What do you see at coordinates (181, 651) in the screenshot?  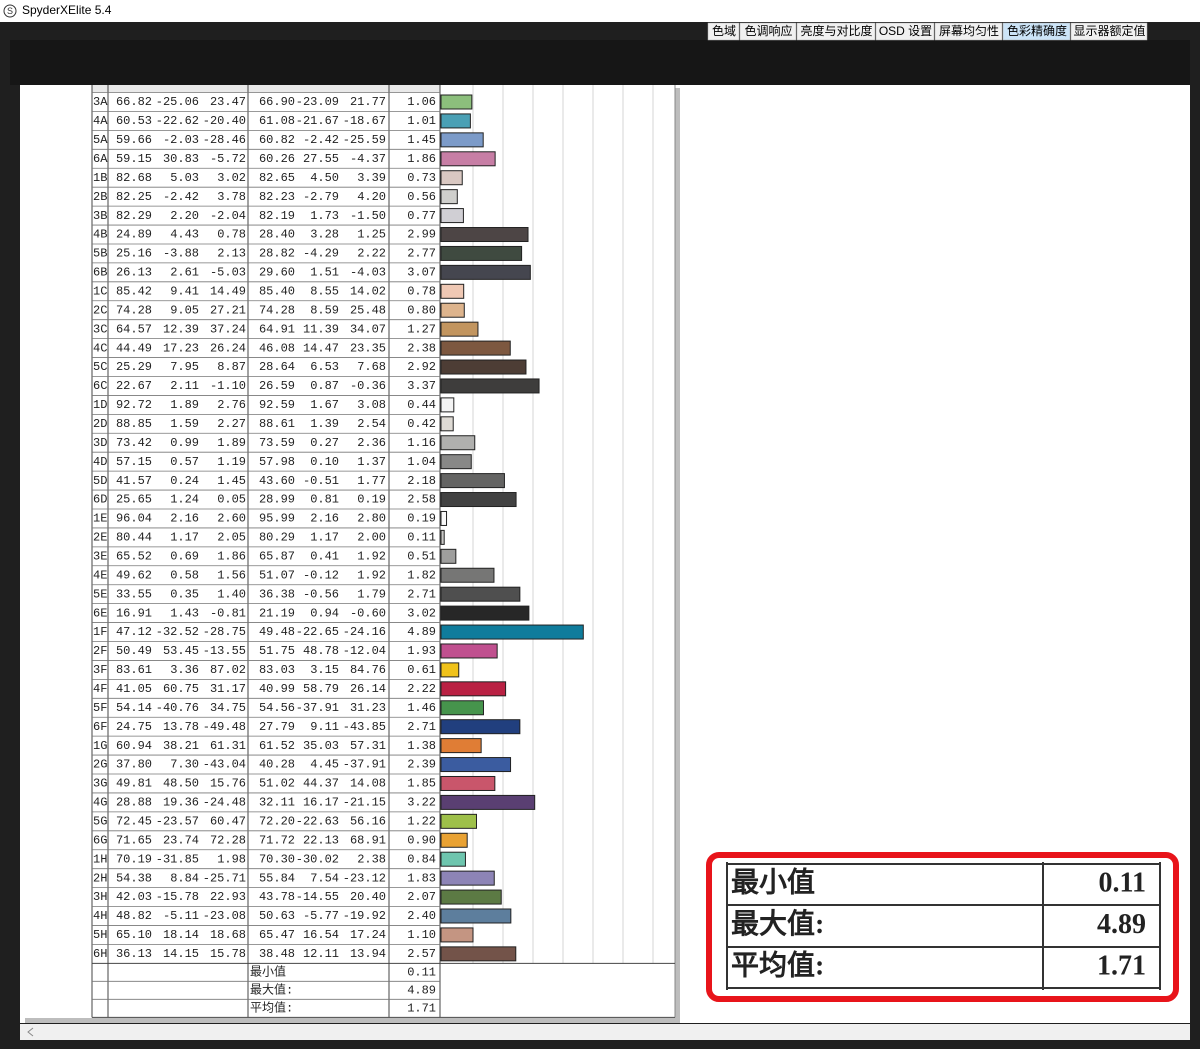 I see `cell-value: 53.45` at bounding box center [181, 651].